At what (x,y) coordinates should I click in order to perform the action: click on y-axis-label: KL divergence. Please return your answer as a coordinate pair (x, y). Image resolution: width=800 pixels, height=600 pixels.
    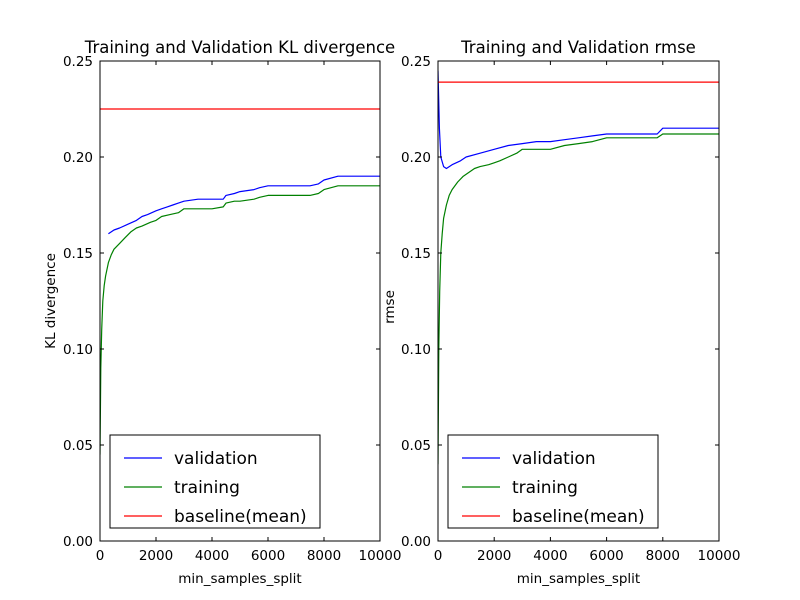
    Looking at the image, I should click on (51, 301).